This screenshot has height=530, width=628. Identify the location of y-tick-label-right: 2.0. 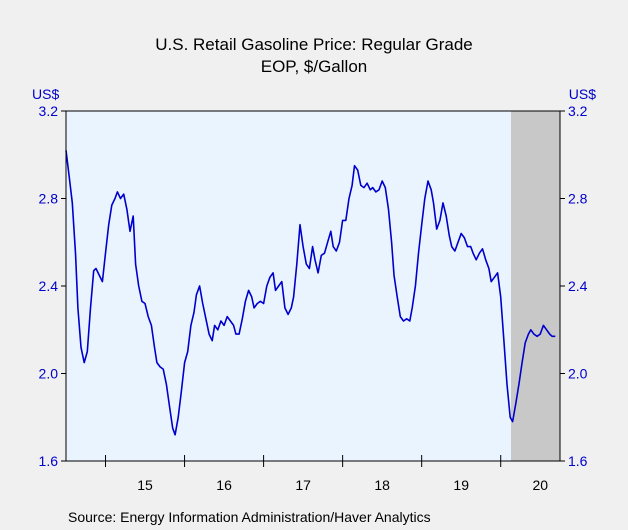
(578, 374).